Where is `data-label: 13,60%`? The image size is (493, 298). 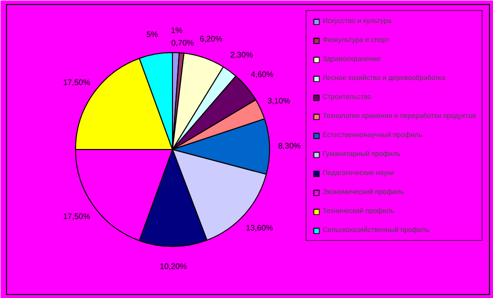 data-label: 13,60% is located at coordinates (260, 227).